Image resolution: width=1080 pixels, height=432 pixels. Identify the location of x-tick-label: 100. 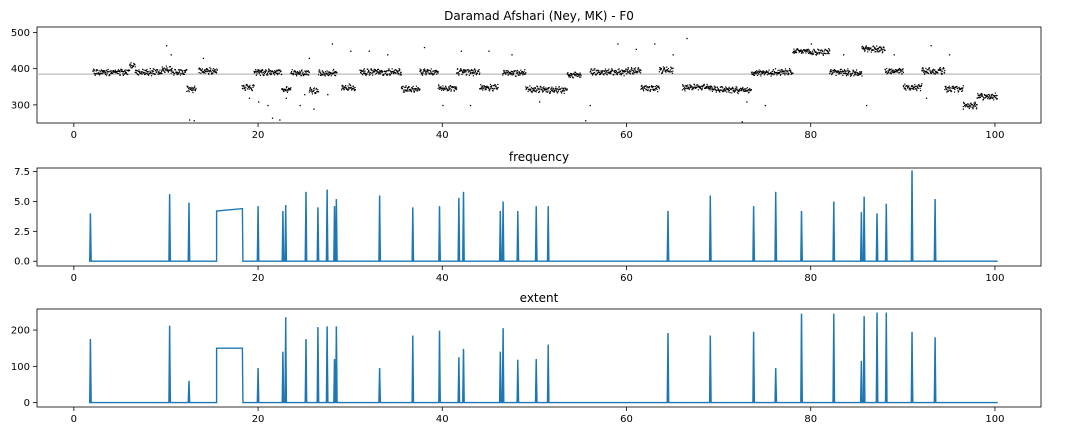
(994, 278).